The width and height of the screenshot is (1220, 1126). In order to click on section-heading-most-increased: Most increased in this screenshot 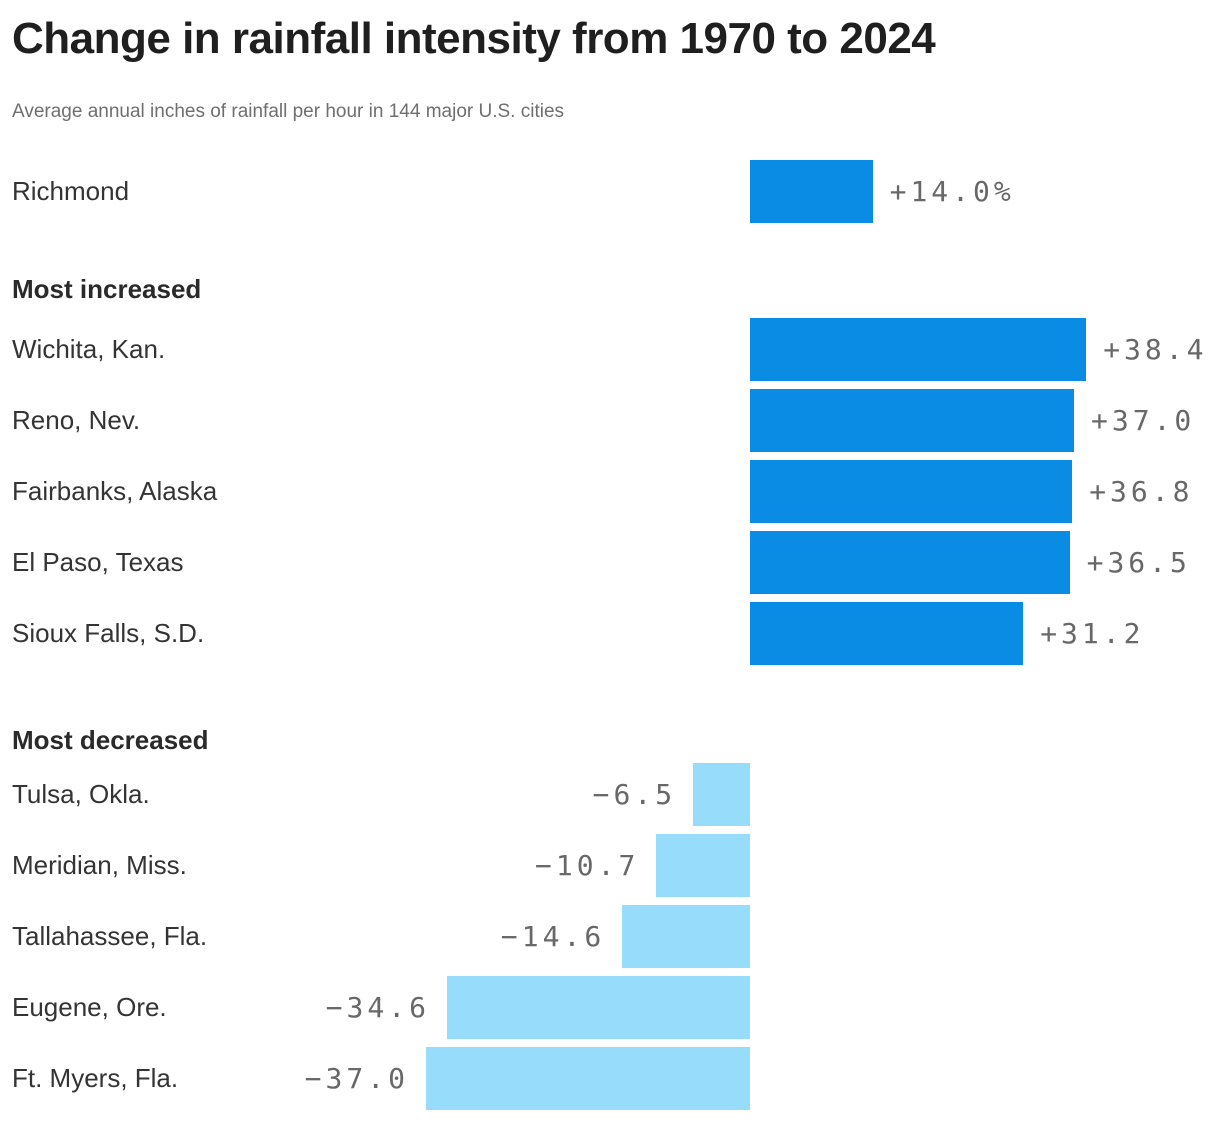, I will do `click(107, 289)`.